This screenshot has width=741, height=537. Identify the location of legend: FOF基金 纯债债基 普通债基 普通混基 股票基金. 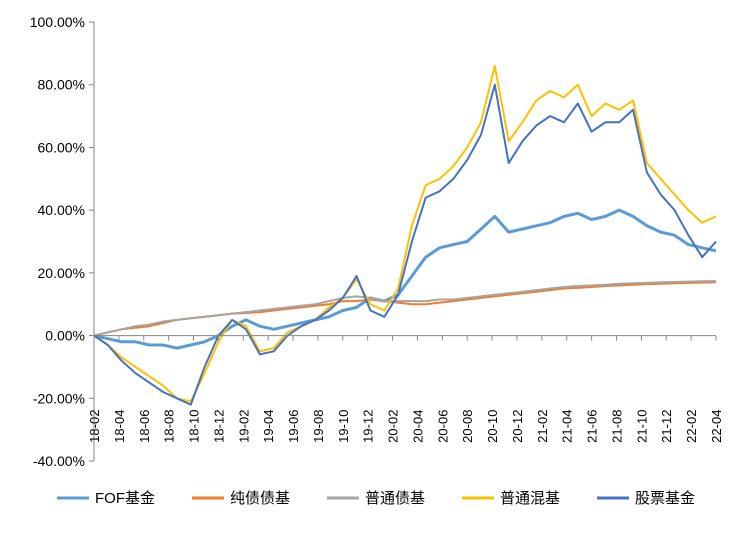
(376, 498).